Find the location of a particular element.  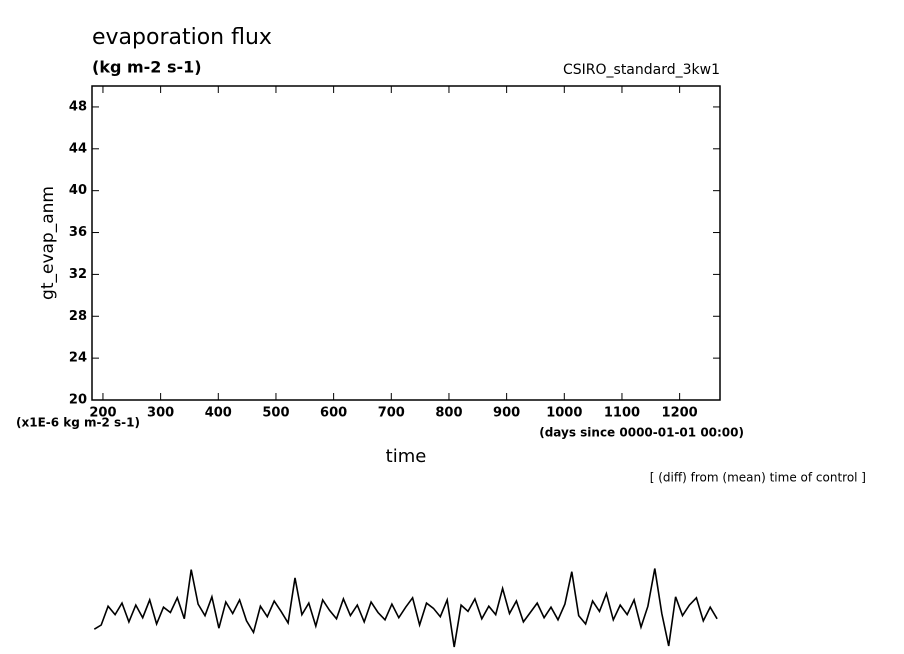

x-tick-label: 700 is located at coordinates (391, 413).